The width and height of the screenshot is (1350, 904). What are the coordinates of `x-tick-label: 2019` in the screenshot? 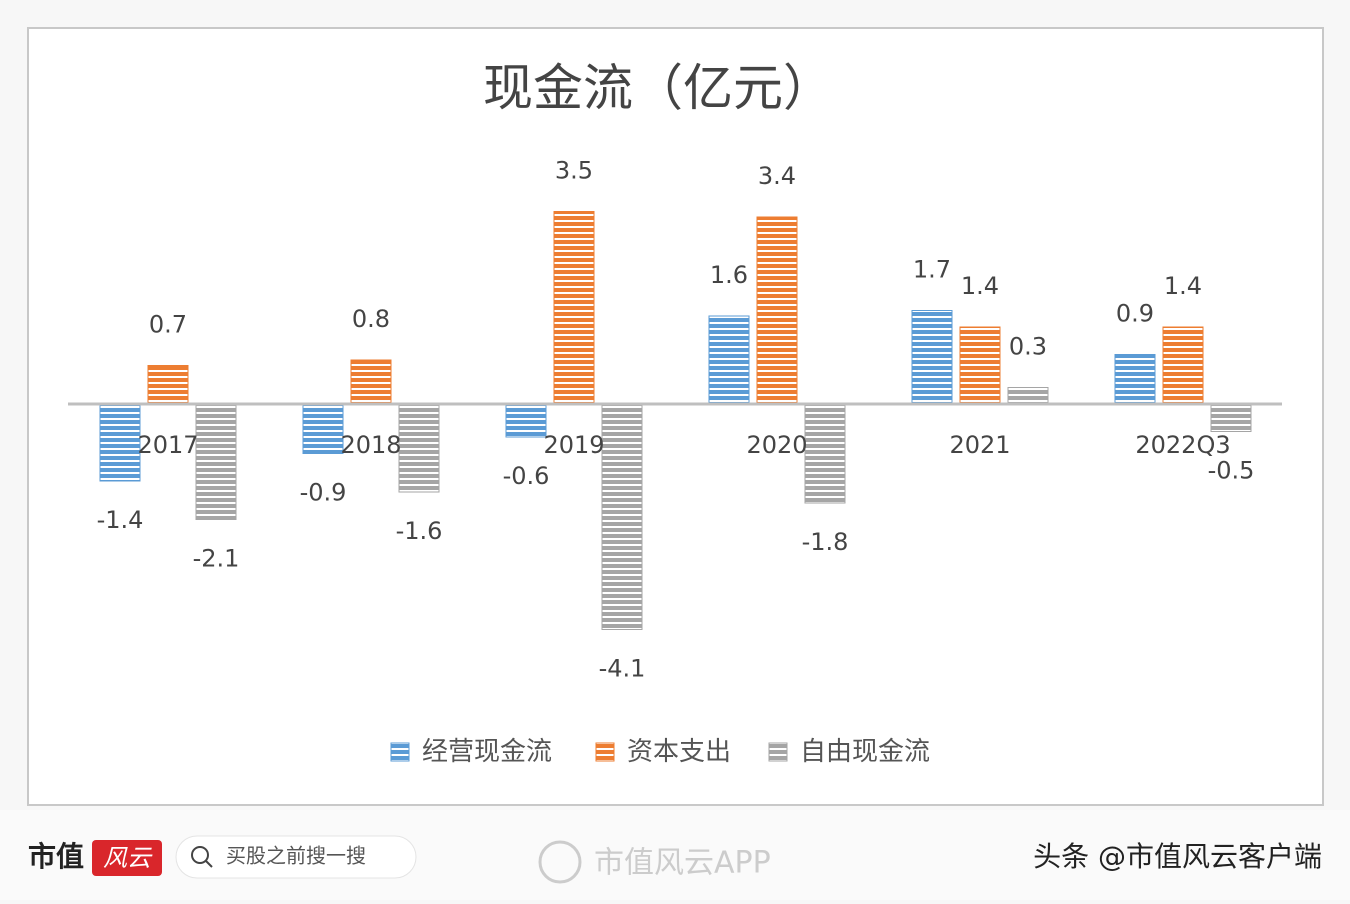 It's located at (573, 445).